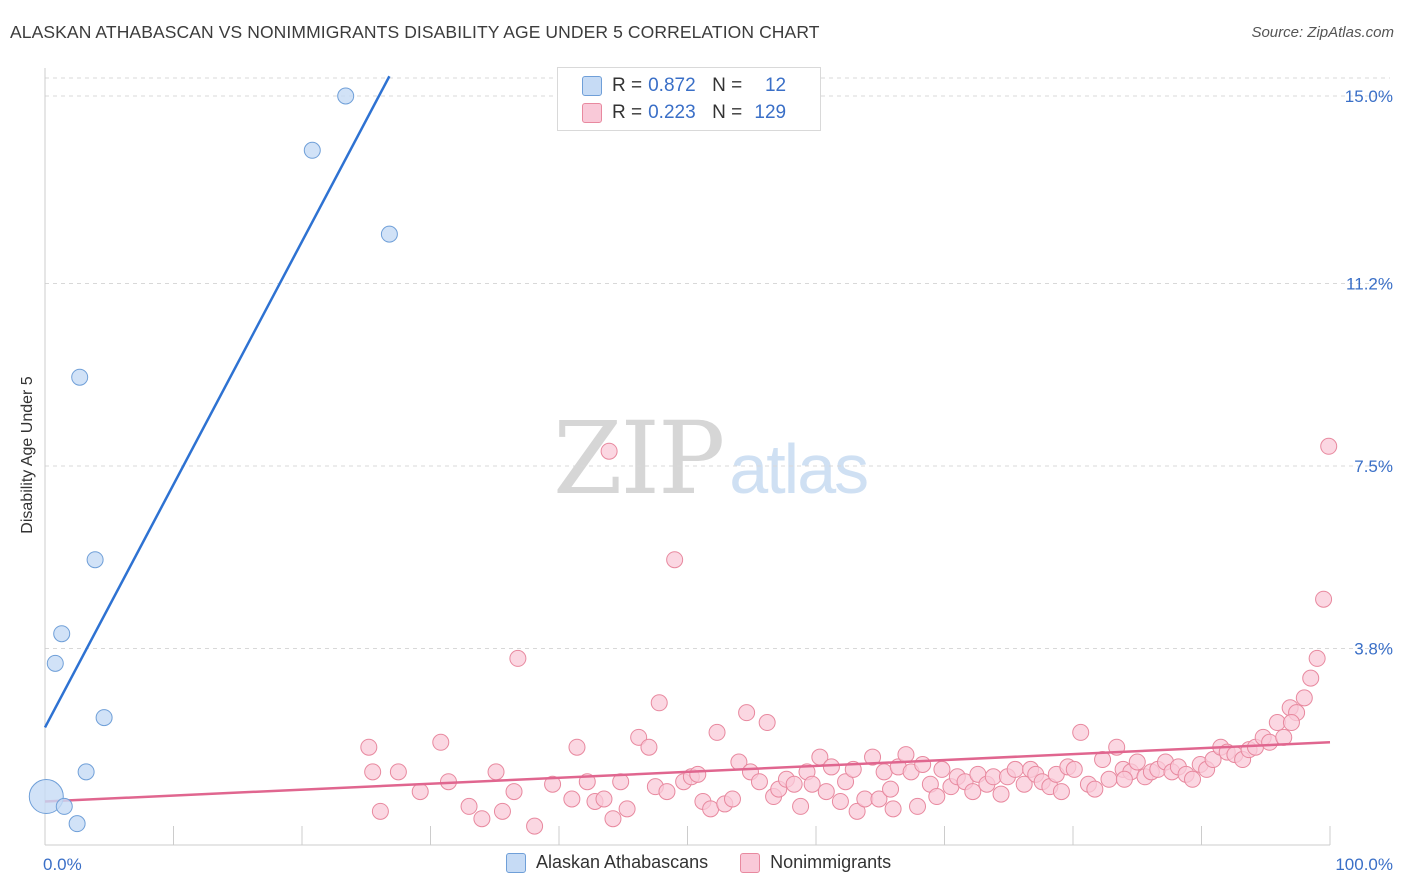  I want to click on x-tick-label-max: 100.0%, so click(1364, 864).